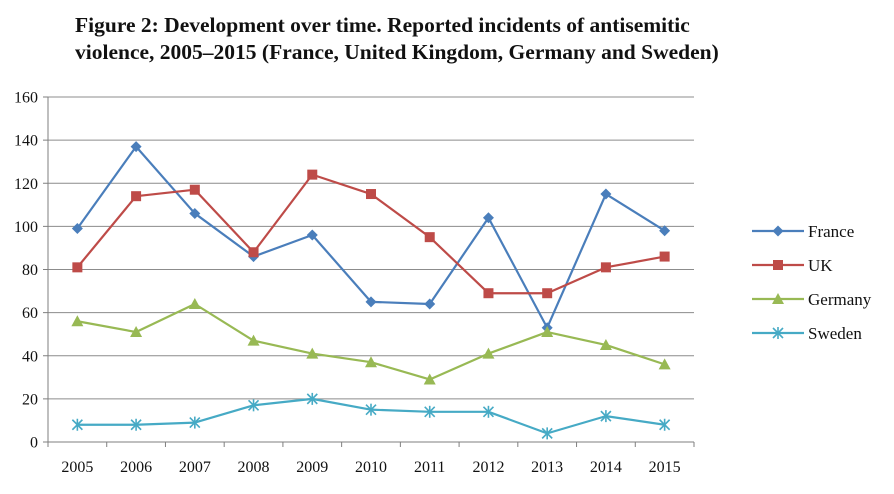 Image resolution: width=894 pixels, height=494 pixels. I want to click on y-tick-label: 80, so click(30, 270).